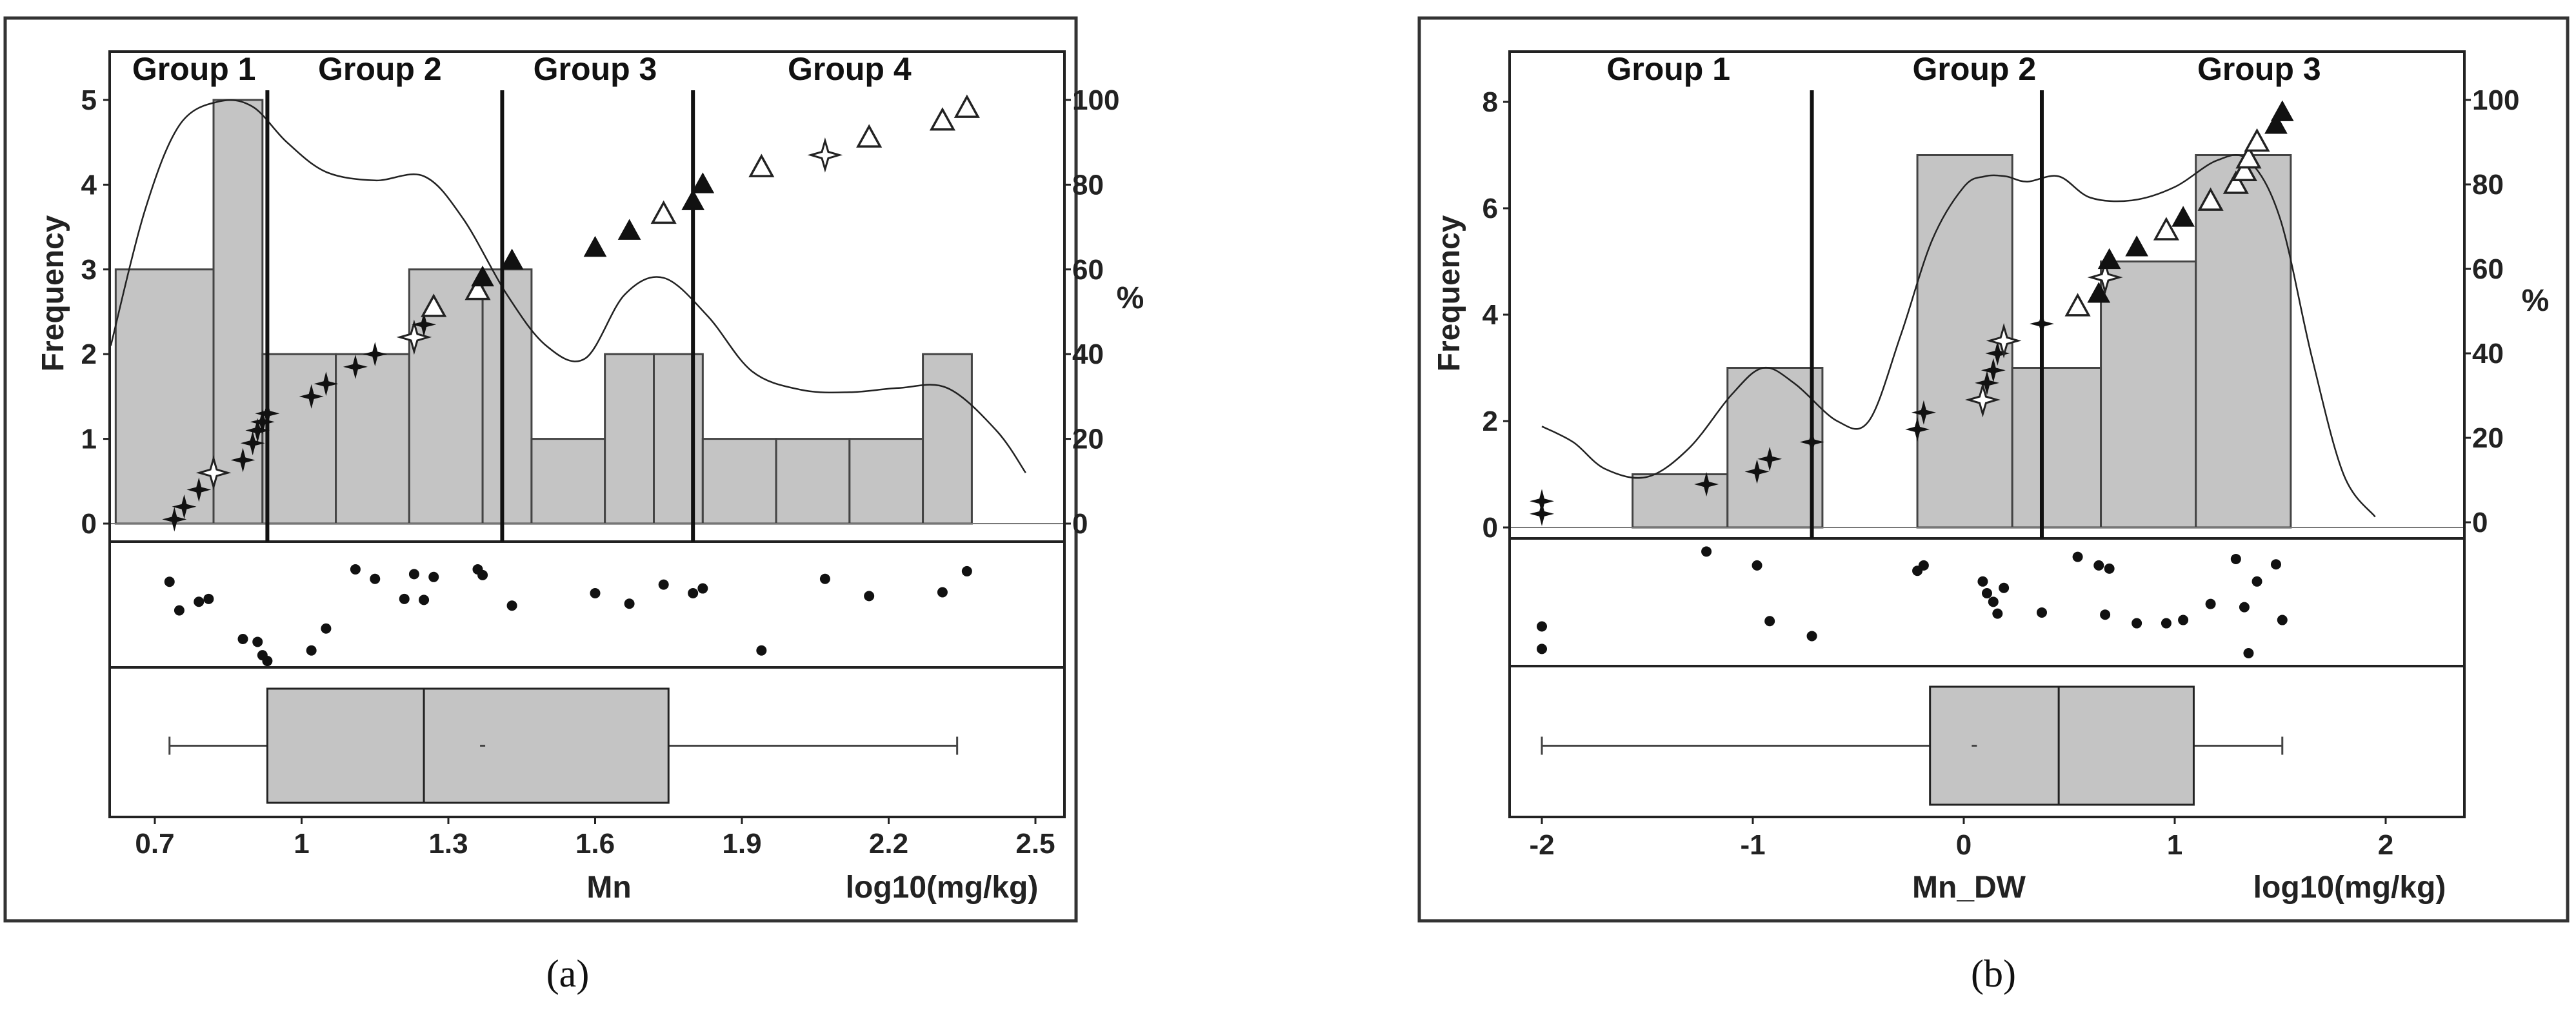 This screenshot has height=1013, width=2576. What do you see at coordinates (1969, 888) in the screenshot?
I see `panel-b-x-title: Mn_DW` at bounding box center [1969, 888].